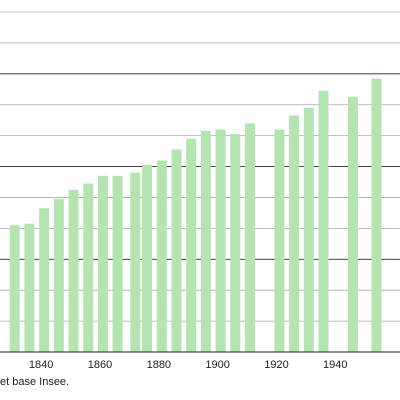 Image resolution: width=400 pixels, height=400 pixels. I want to click on x-tick-label: 1900, so click(217, 365).